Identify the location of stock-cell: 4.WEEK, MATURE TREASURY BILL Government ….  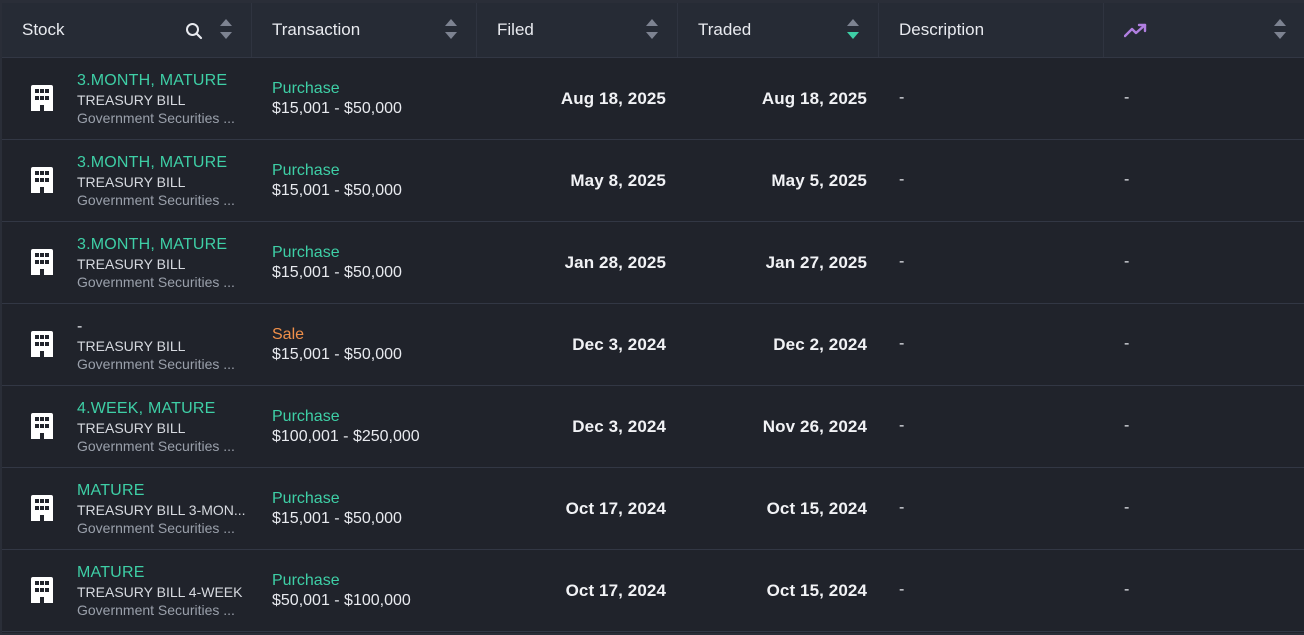
(127, 426).